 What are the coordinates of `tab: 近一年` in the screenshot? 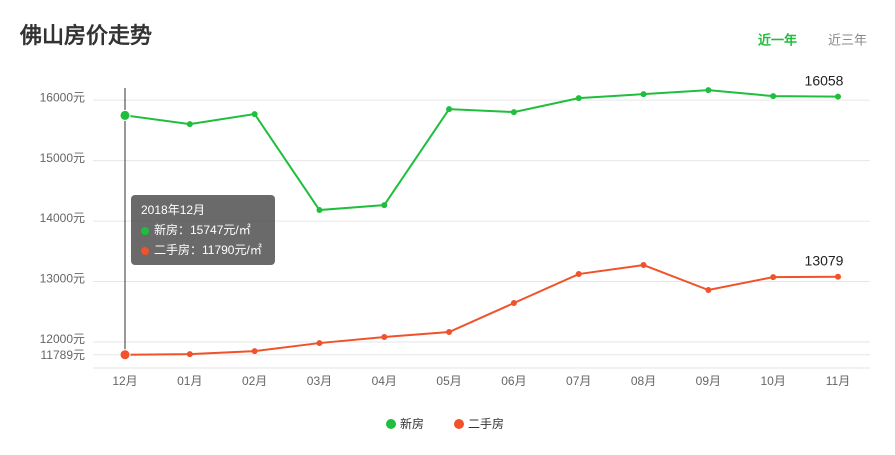 It's located at (777, 39).